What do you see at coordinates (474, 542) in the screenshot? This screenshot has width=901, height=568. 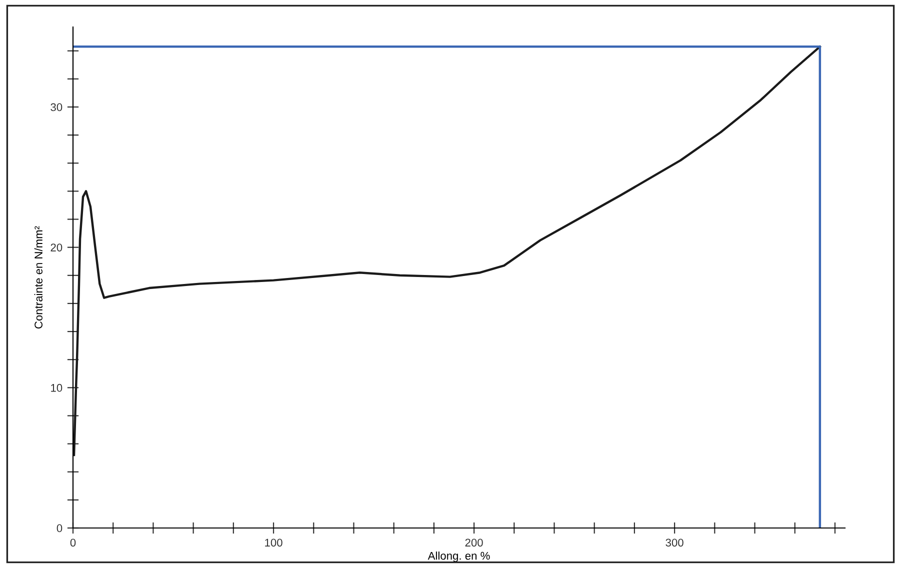 I see `x-tick-label: 200` at bounding box center [474, 542].